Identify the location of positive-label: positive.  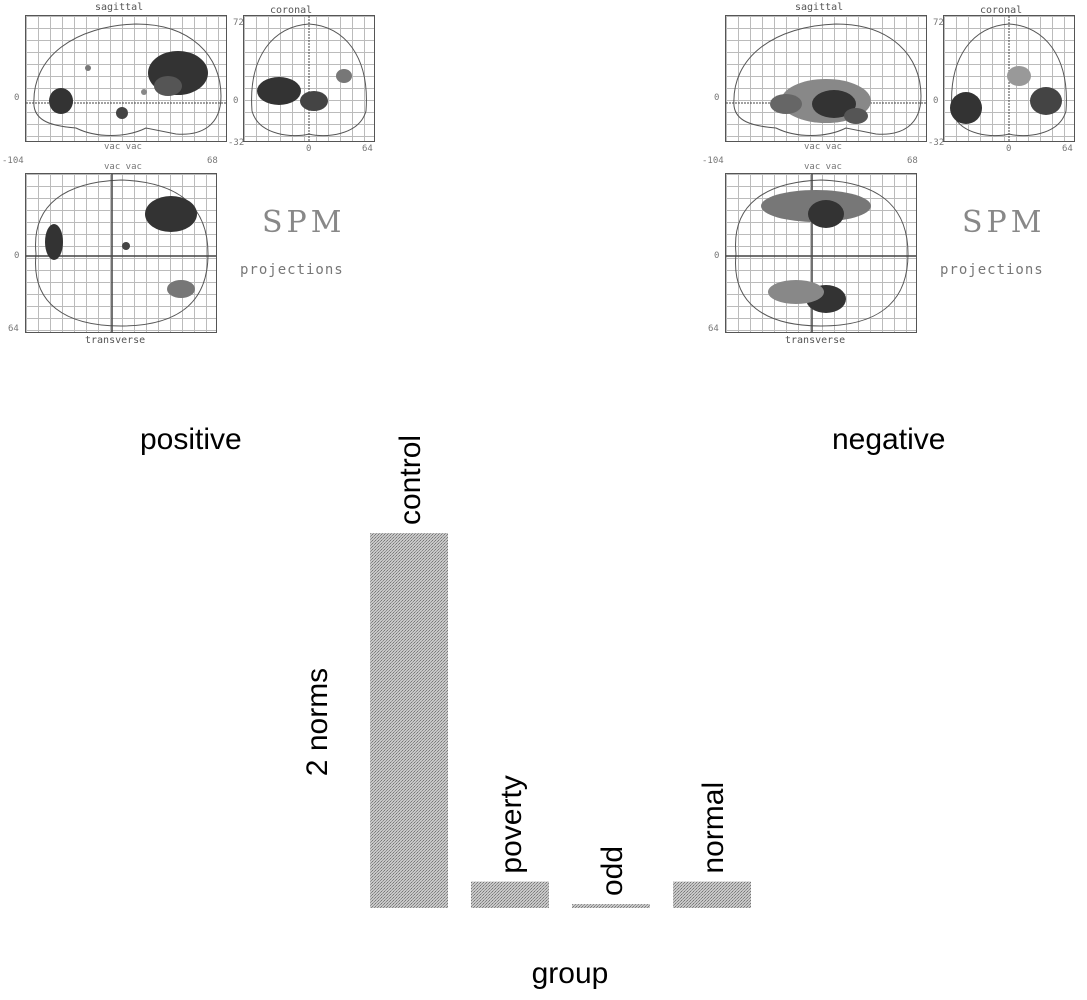
(191, 439).